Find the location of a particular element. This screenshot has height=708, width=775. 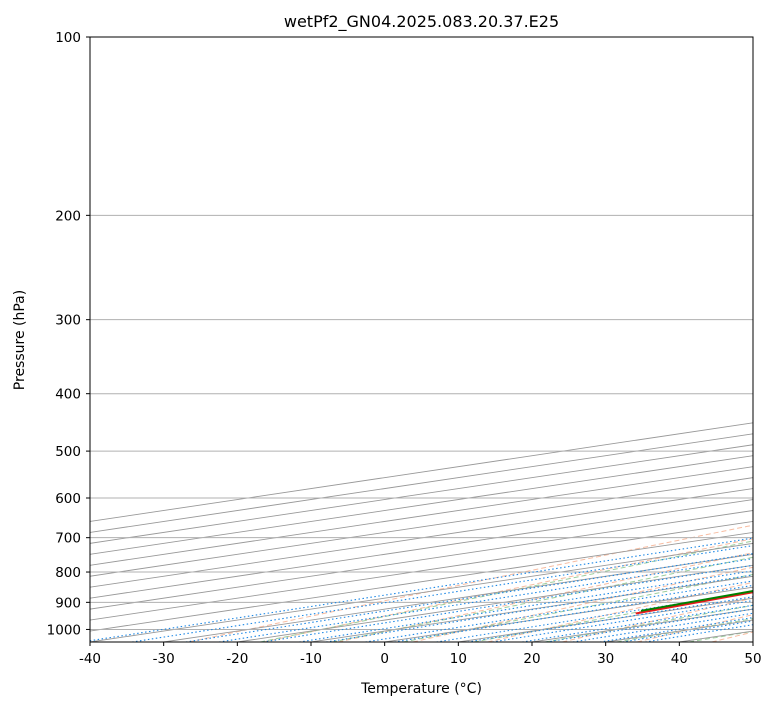

y-tick-label: 100 is located at coordinates (68, 38).